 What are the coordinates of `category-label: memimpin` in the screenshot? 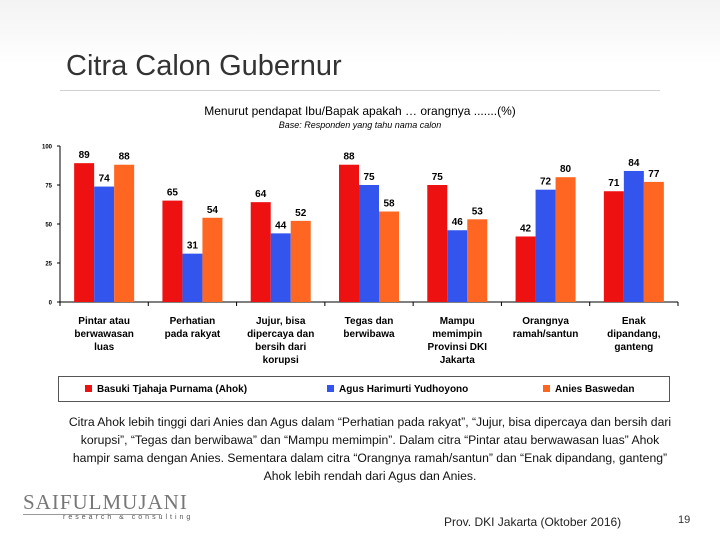 It's located at (457, 334).